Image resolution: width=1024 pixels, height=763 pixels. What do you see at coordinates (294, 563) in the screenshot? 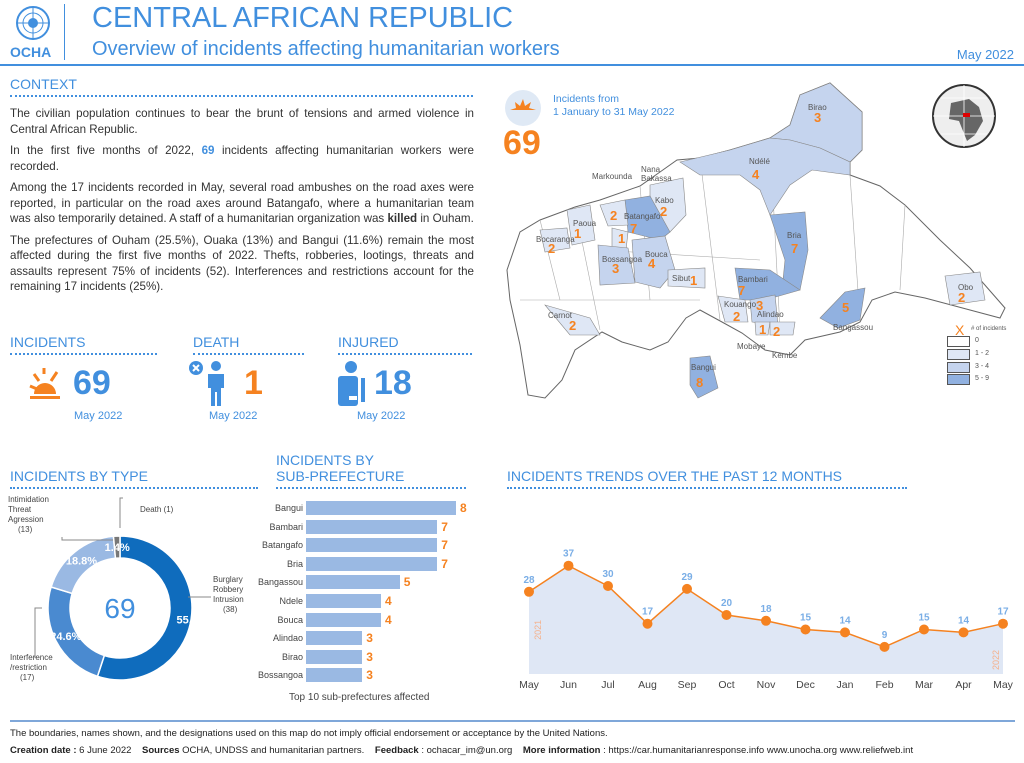
I see `bar-label: Bria` at bounding box center [294, 563].